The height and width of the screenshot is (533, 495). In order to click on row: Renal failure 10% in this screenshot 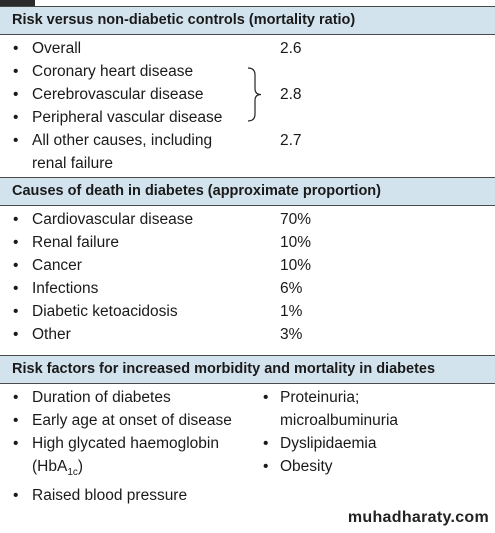, I will do `click(247, 242)`.